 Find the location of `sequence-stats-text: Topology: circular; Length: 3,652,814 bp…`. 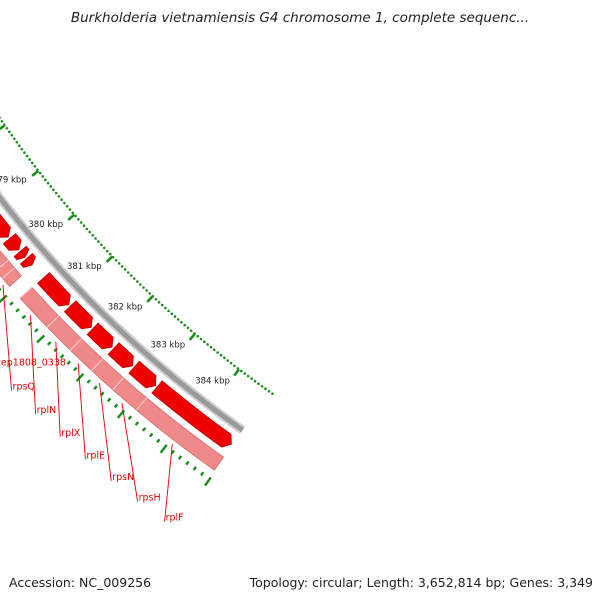

sequence-stats-text: Topology: circular; Length: 3,652,814 bp… is located at coordinates (421, 582).